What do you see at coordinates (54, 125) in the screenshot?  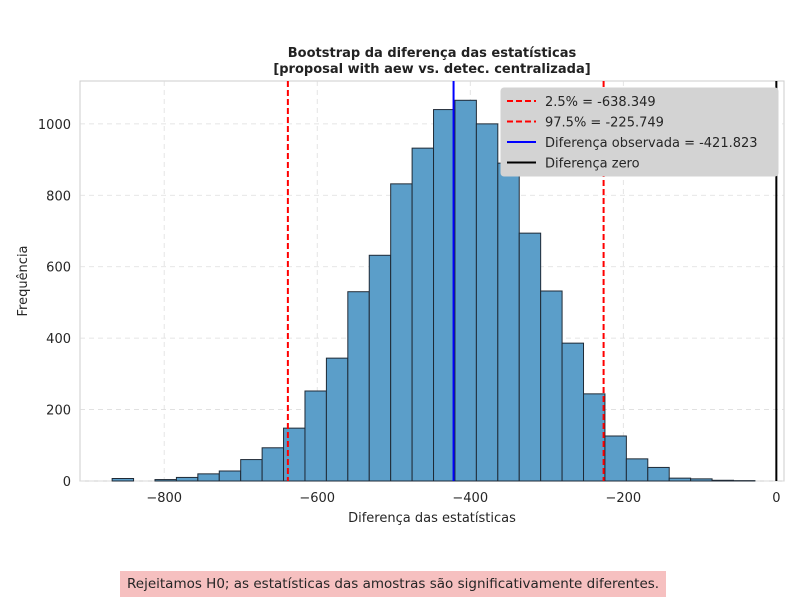 I see `y-tick-label: 1000` at bounding box center [54, 125].